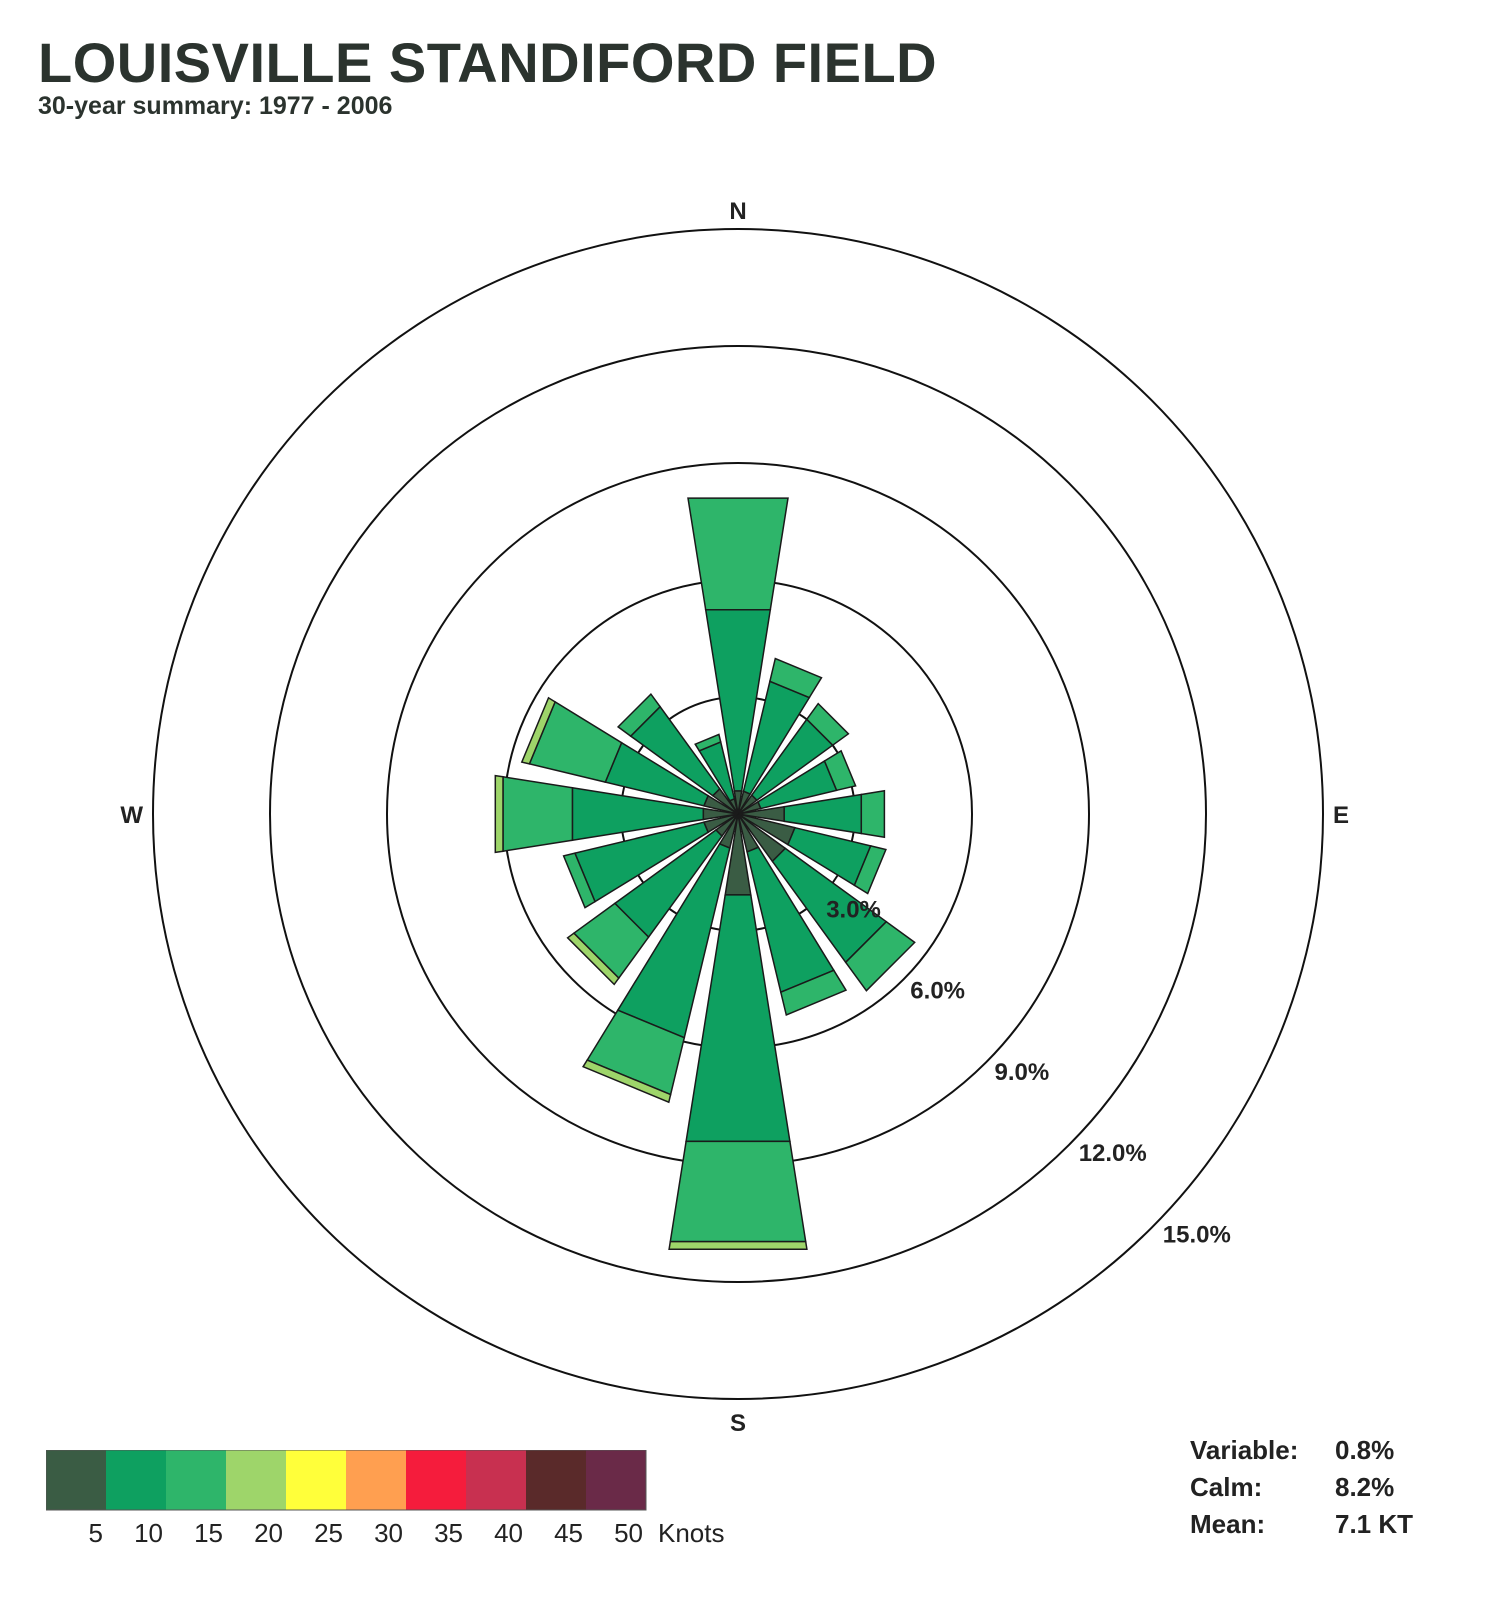 The height and width of the screenshot is (1600, 1506). I want to click on stat-calm-label: Calm:, so click(1226, 1487).